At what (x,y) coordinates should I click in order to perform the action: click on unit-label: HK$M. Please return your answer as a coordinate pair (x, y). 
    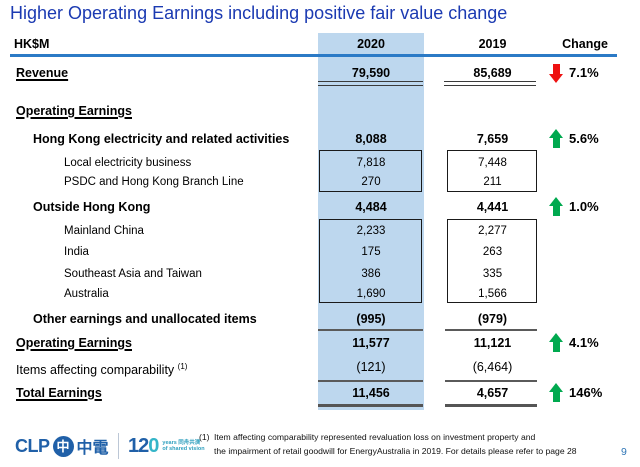
    Looking at the image, I should click on (32, 44).